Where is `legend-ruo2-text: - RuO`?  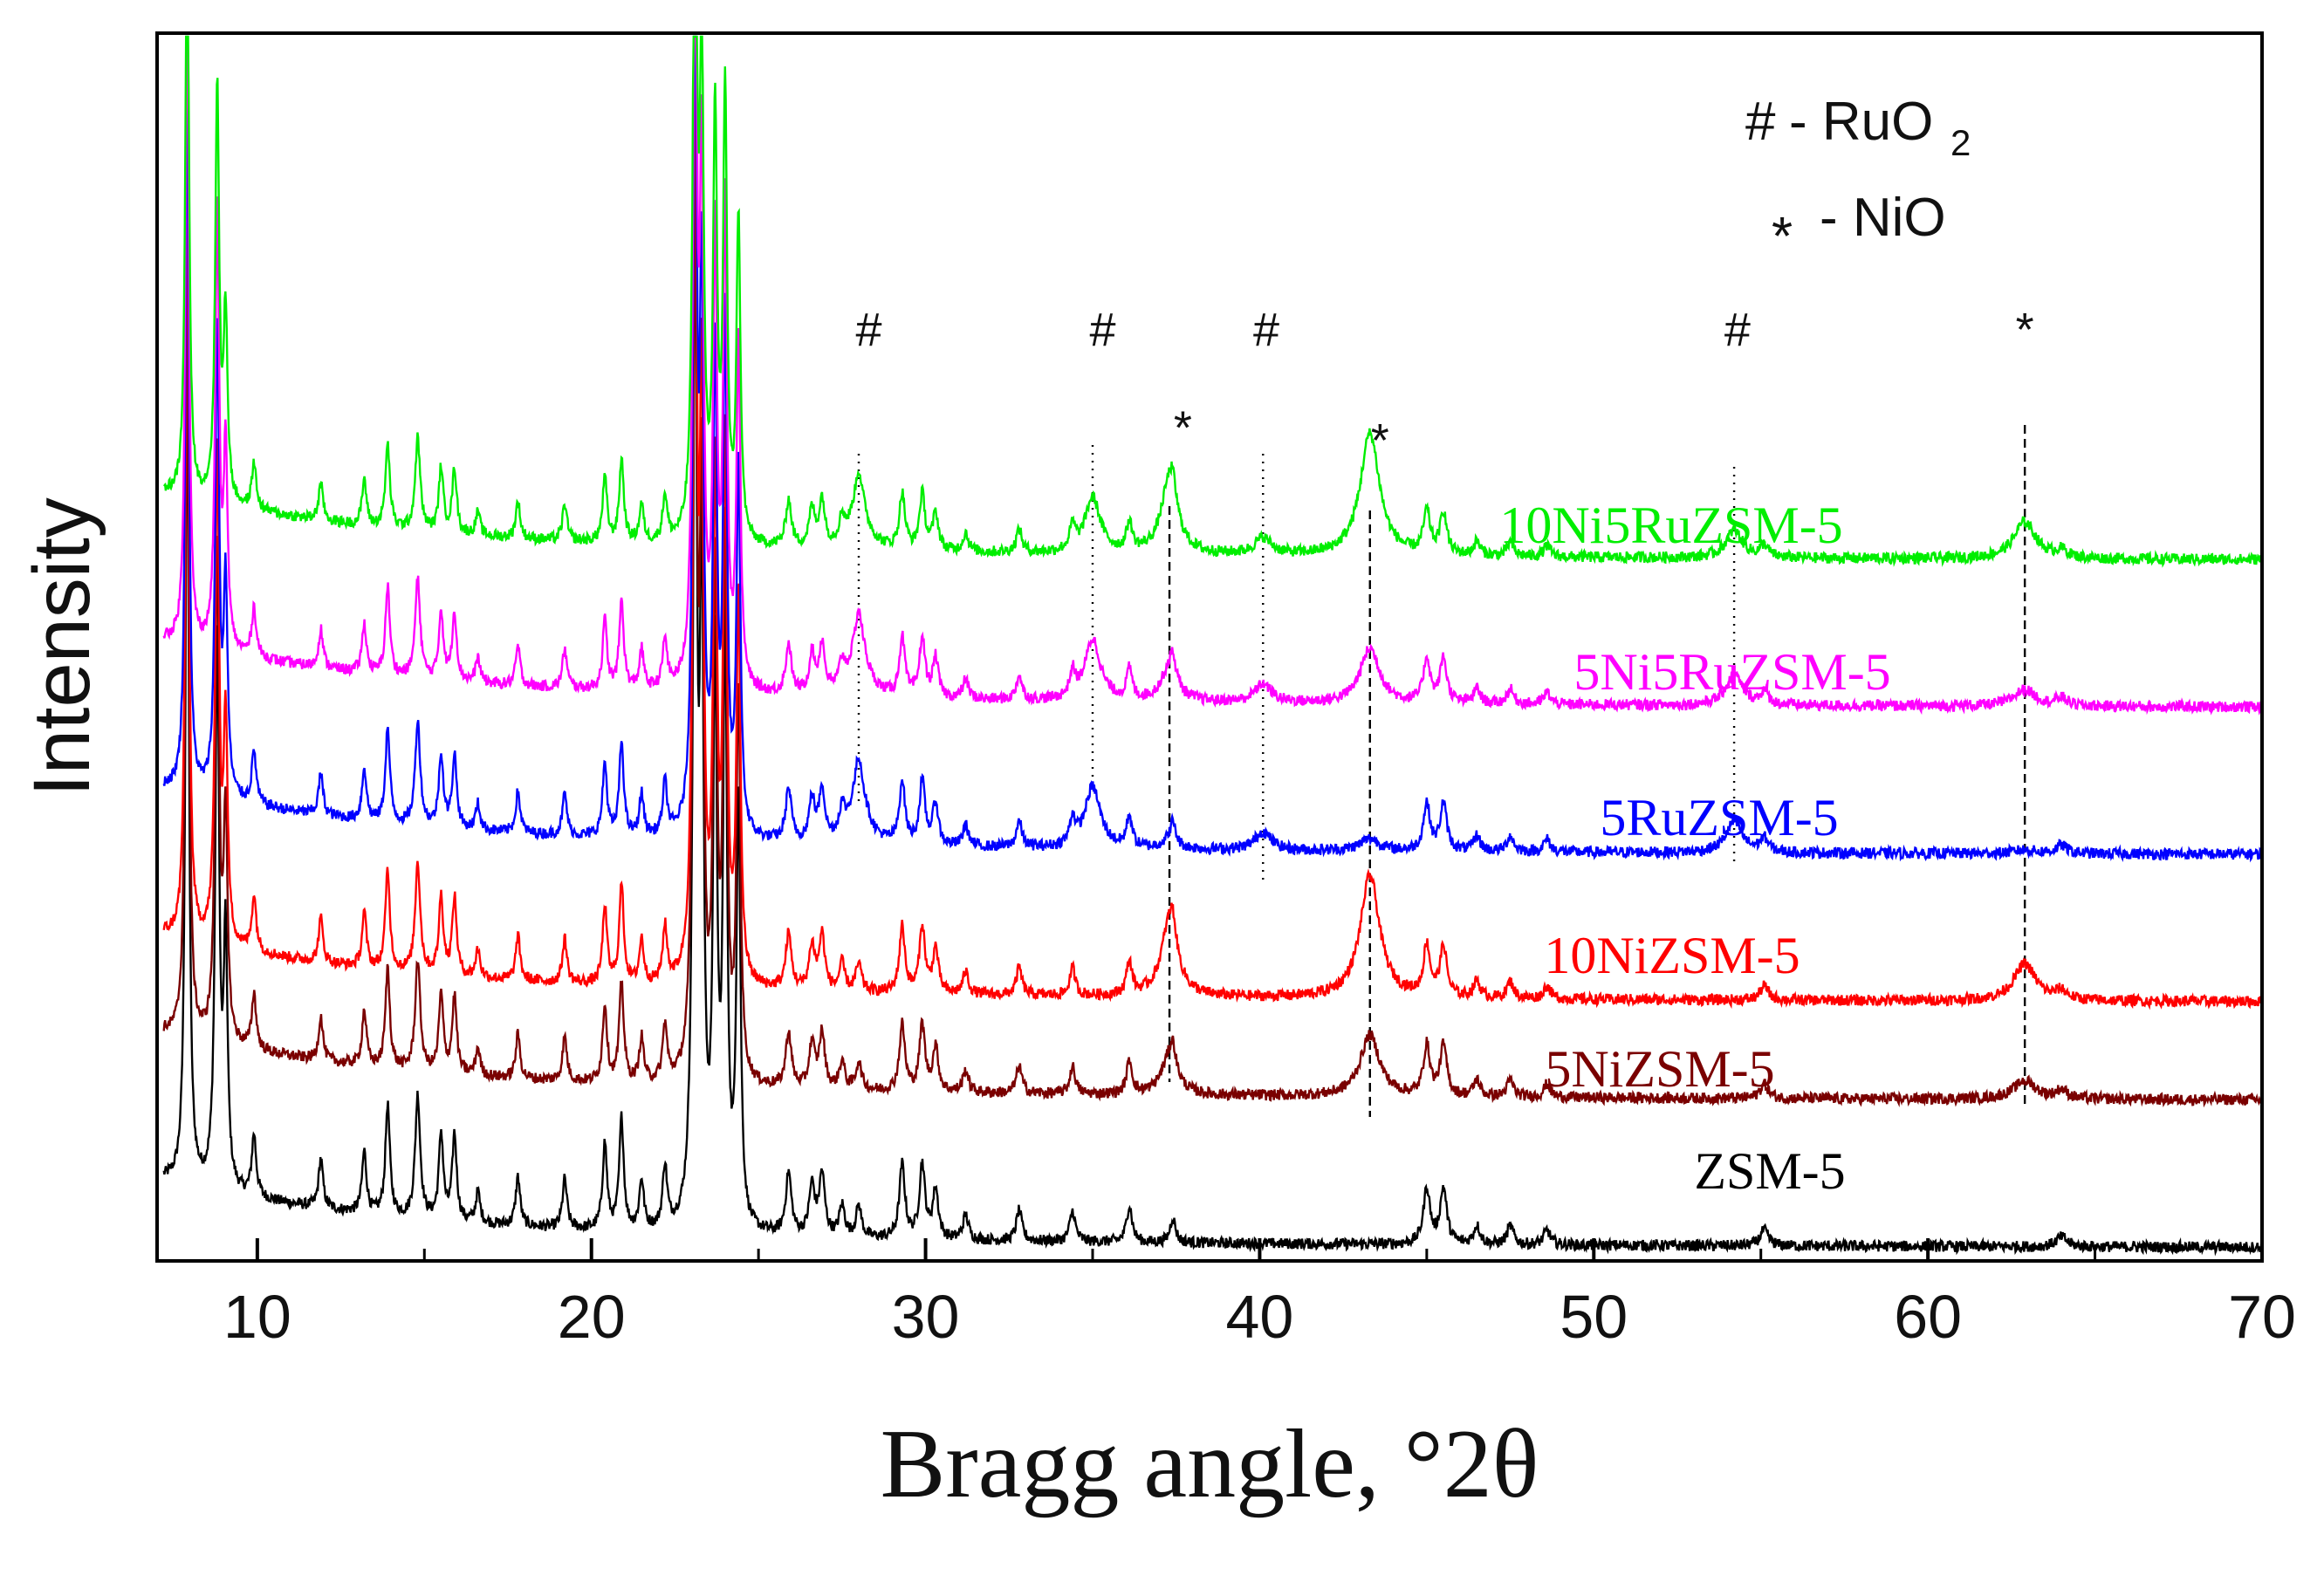 legend-ruo2-text: - RuO is located at coordinates (1861, 122).